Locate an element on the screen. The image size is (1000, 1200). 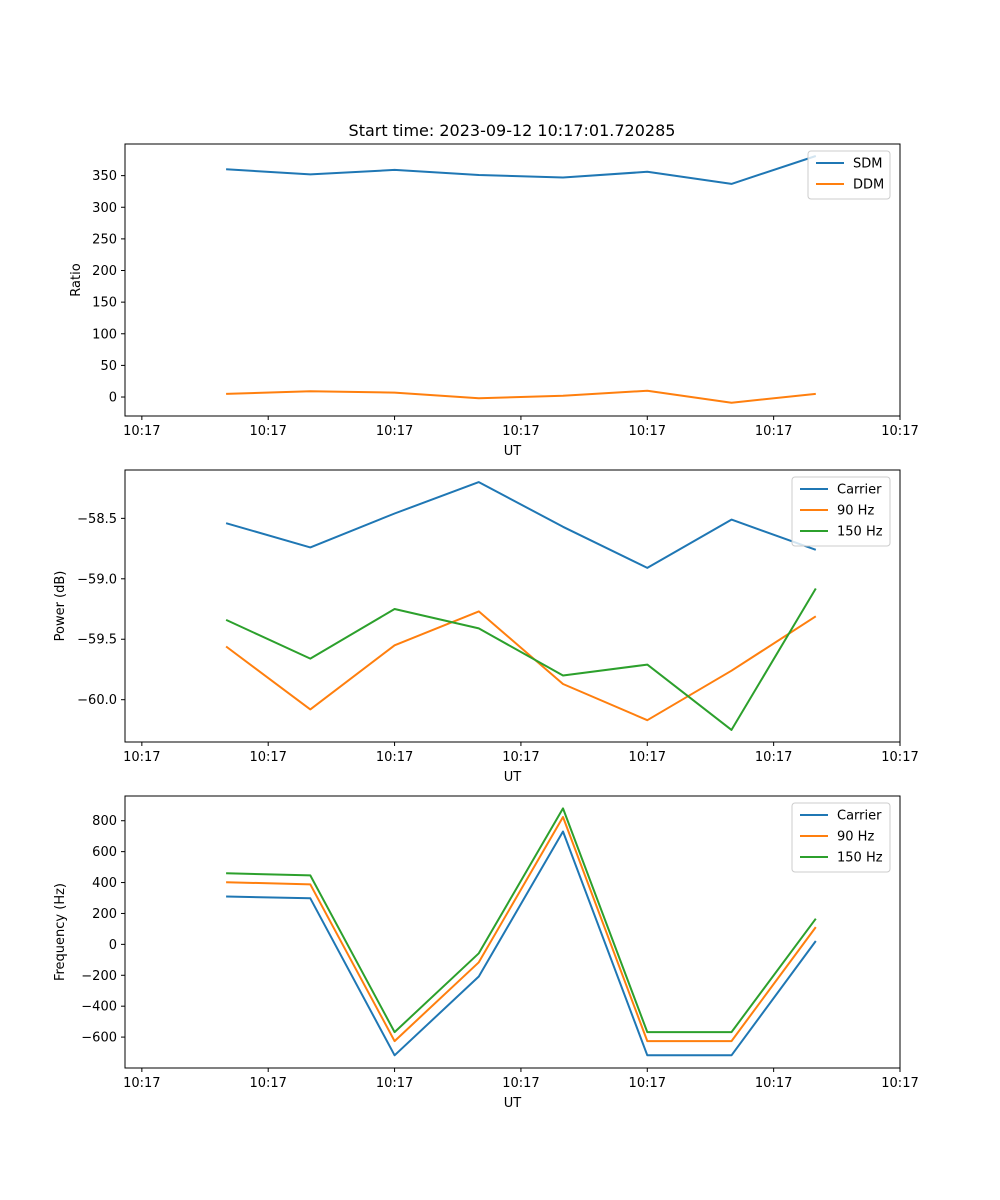
y-tick-label: 150 is located at coordinates (104, 303).